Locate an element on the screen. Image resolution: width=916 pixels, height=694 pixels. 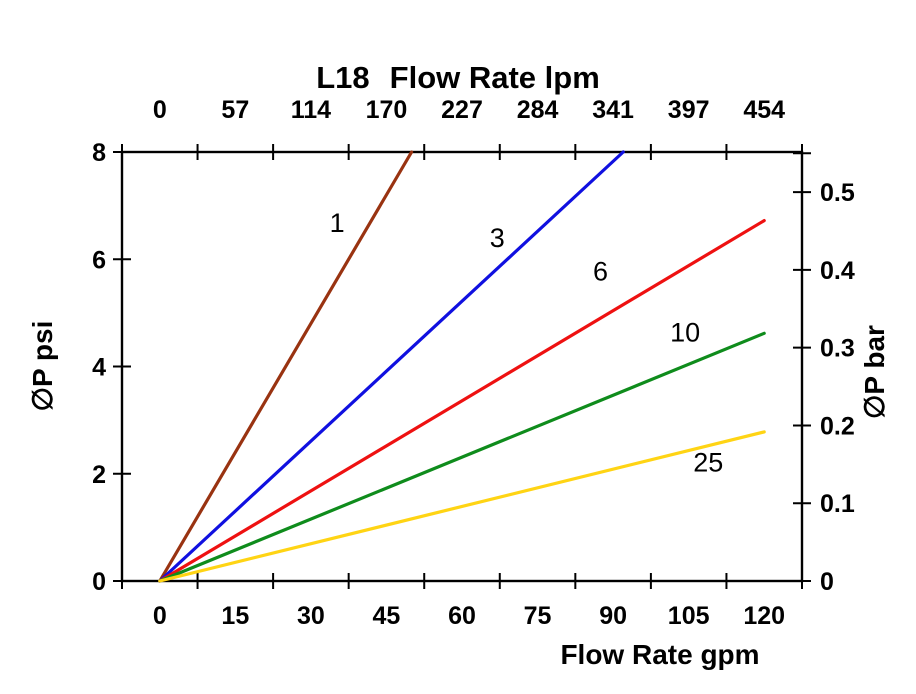
left-tick-label: 4 is located at coordinates (99, 368).